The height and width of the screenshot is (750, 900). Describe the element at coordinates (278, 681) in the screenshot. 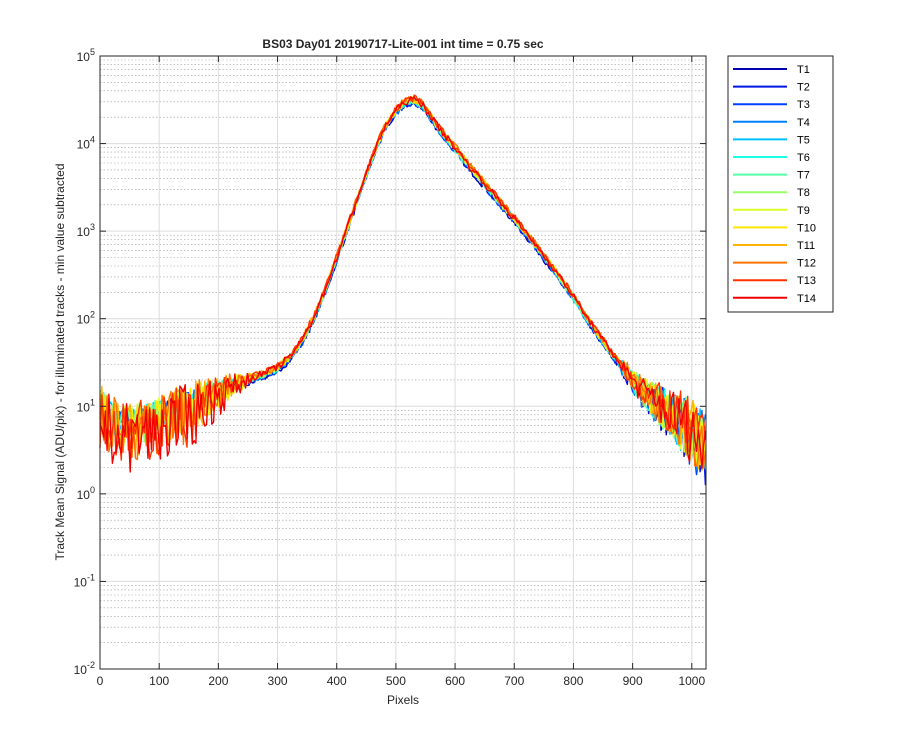

I see `x-tick-label: 300` at that location.